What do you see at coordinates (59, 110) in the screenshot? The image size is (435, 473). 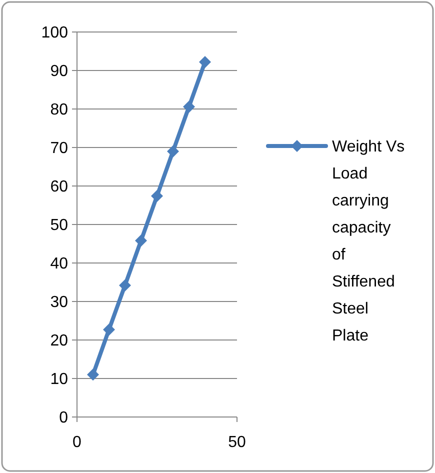 I see `y-tick-label: 80` at bounding box center [59, 110].